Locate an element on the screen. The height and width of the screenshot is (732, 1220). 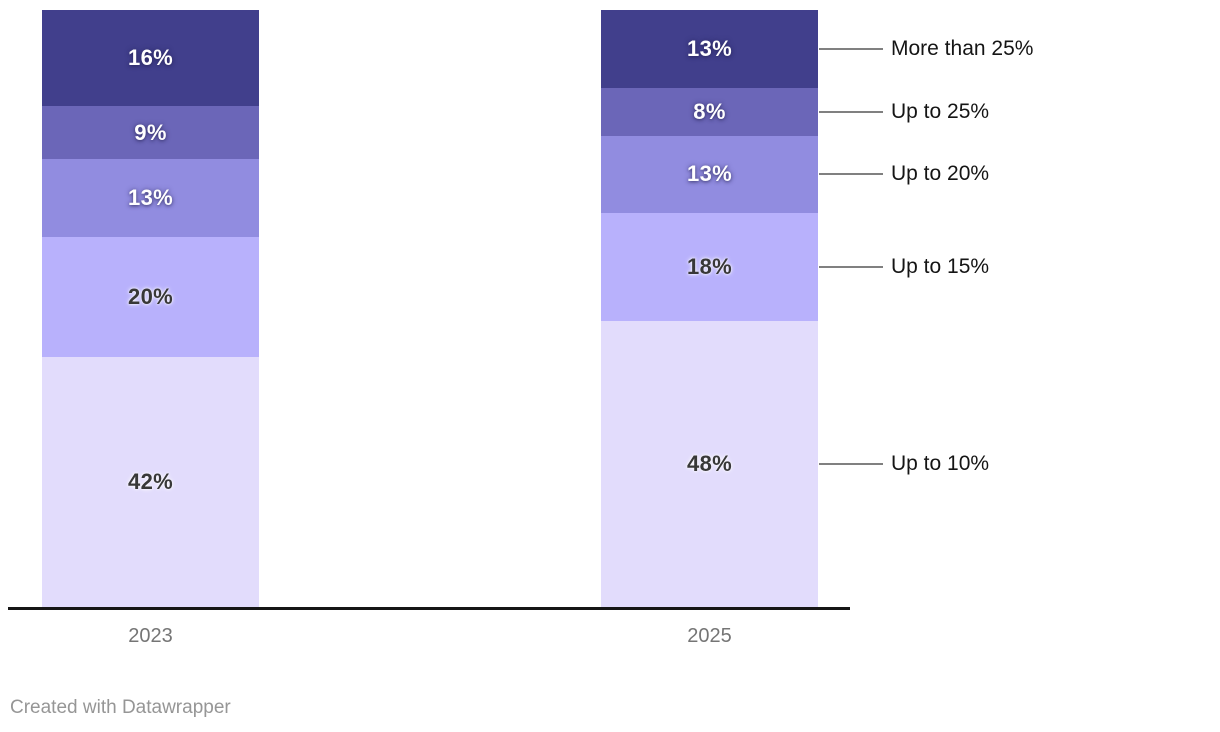
segment-value-label: 20% is located at coordinates (150, 297).